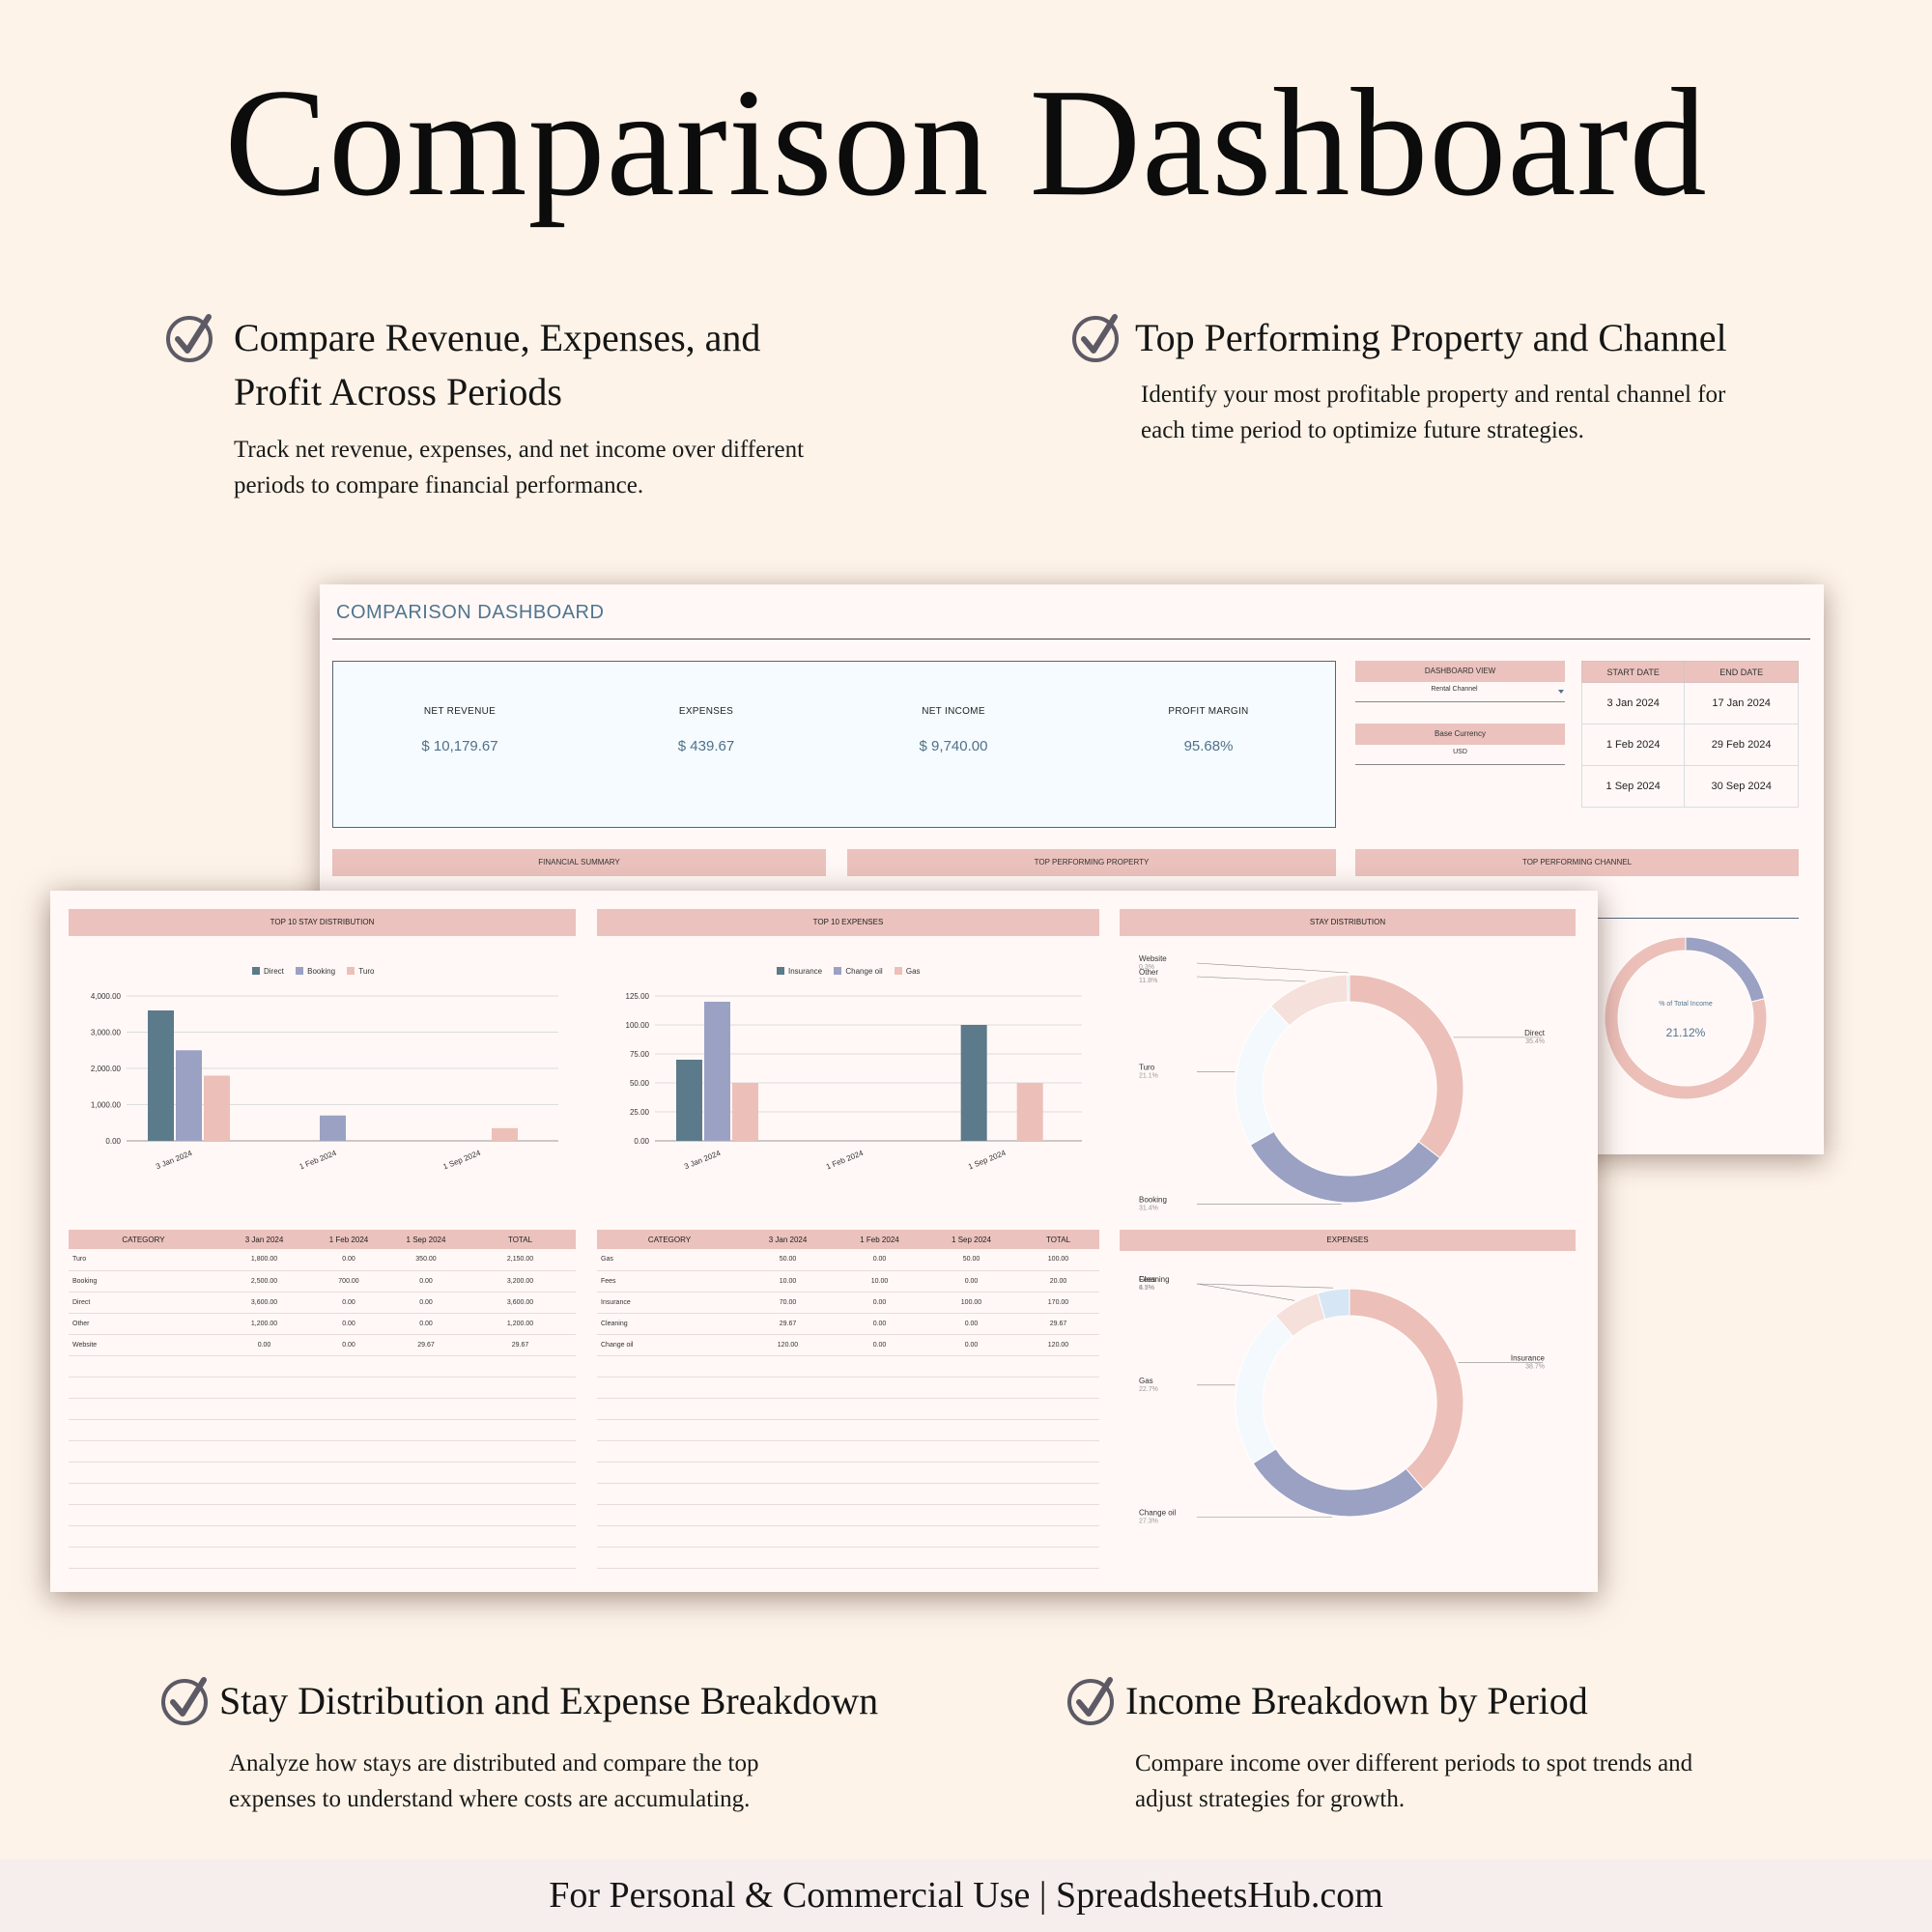 The image size is (1932, 1932). What do you see at coordinates (1741, 672) in the screenshot?
I see `end-date-header: END DATE` at bounding box center [1741, 672].